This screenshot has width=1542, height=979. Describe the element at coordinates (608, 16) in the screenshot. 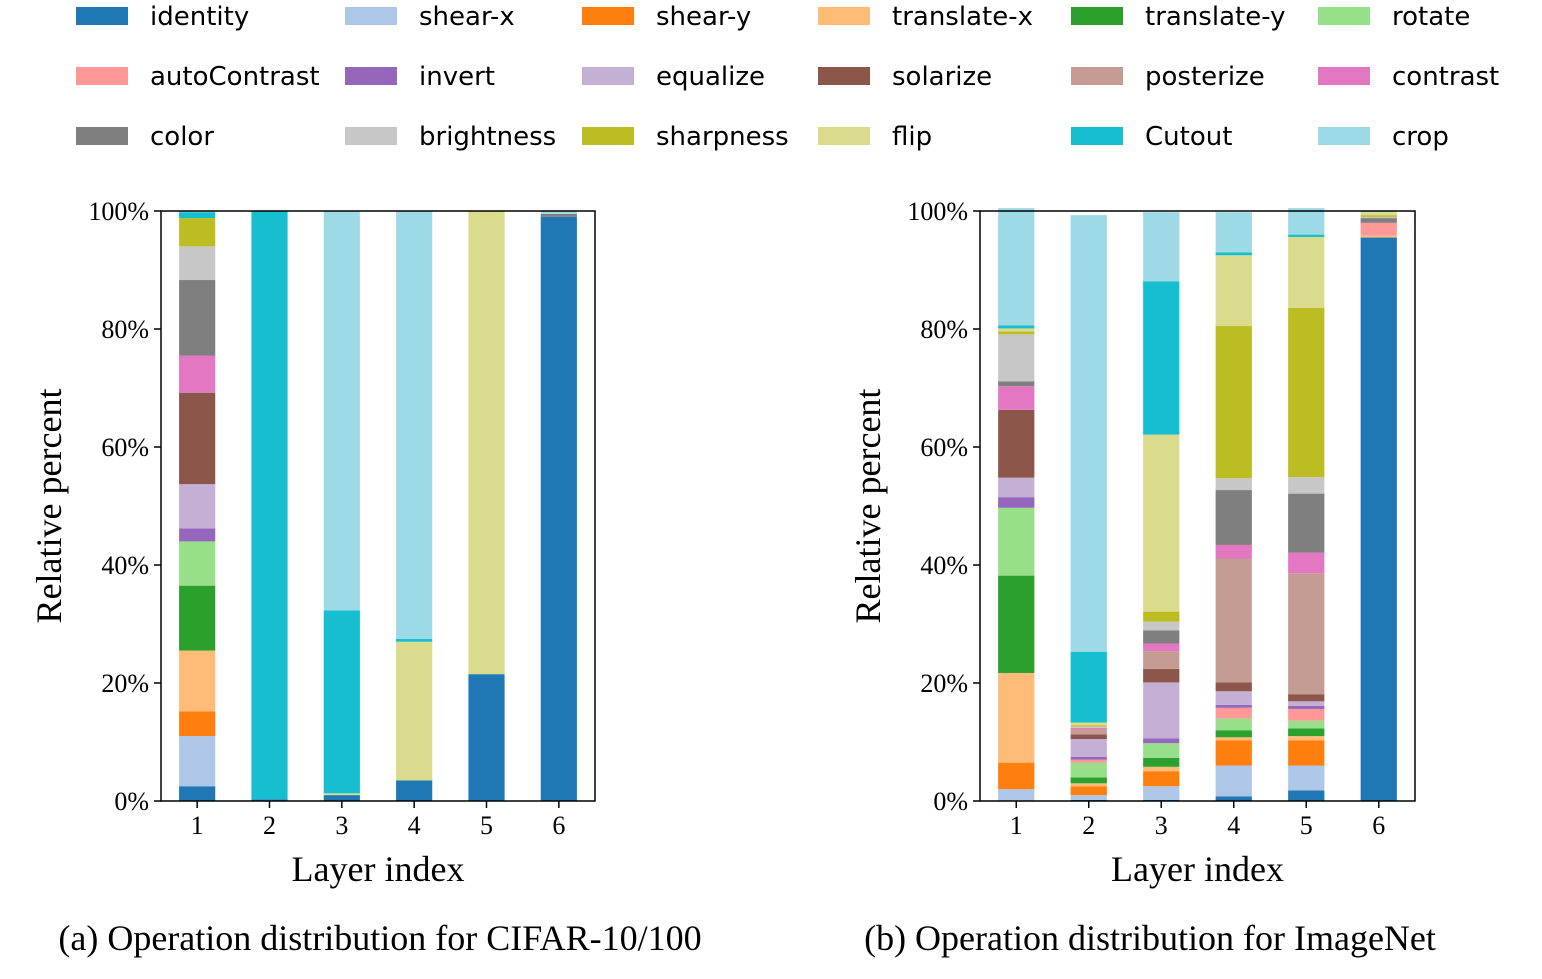

I see `legend-swatch-shear-y` at that location.